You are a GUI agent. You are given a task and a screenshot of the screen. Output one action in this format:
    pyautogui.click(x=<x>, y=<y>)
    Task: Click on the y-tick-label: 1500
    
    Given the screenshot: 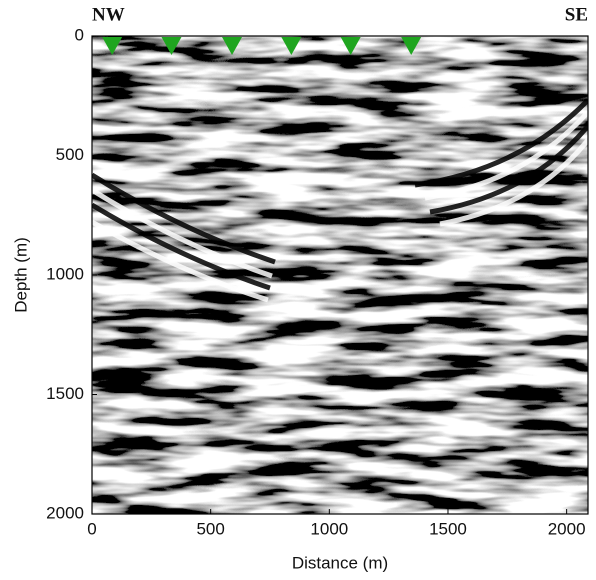 What is the action you would take?
    pyautogui.click(x=65, y=393)
    